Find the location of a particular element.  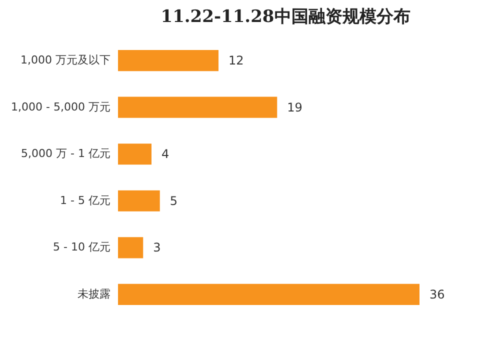

data-label: 36 is located at coordinates (437, 294).